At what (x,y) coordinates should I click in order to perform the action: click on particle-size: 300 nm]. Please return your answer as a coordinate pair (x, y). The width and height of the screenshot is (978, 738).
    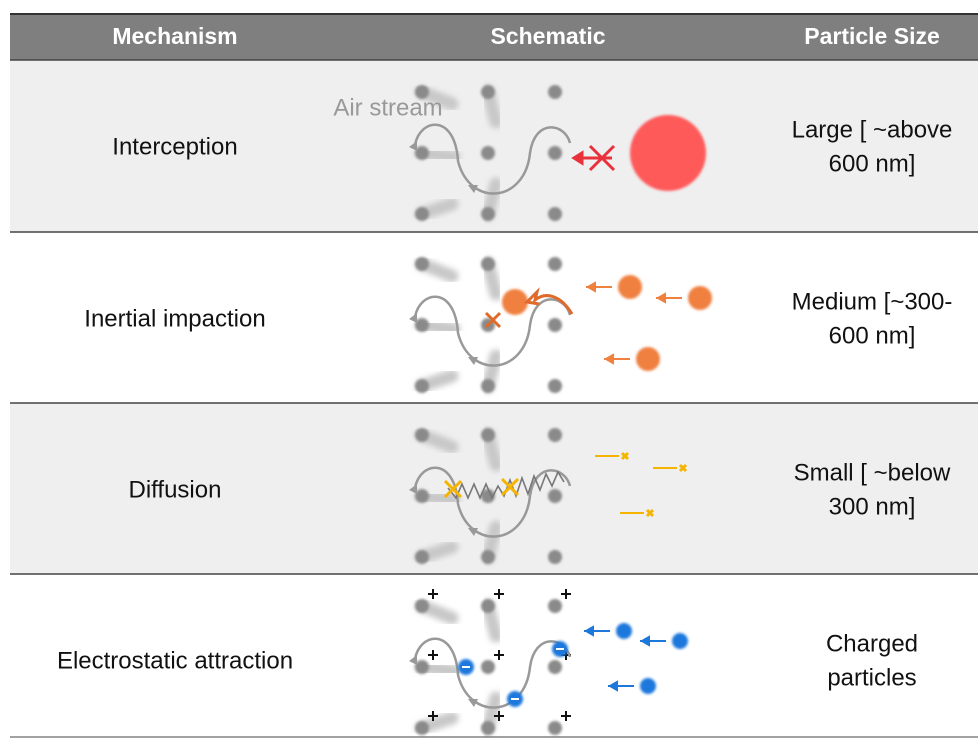
    Looking at the image, I should click on (872, 506).